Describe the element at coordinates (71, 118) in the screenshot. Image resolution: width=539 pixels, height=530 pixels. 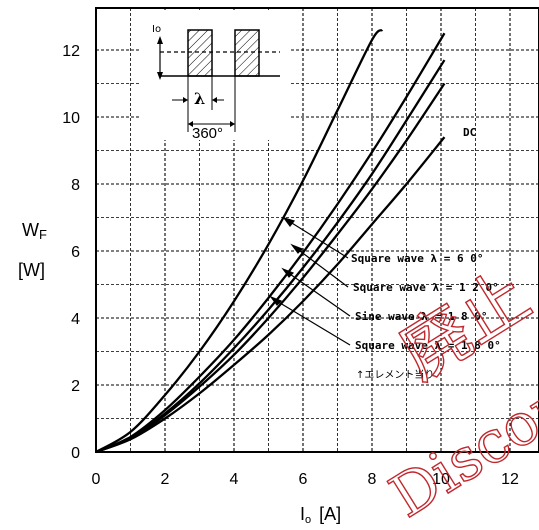
I see `y-tick-label: 10` at that location.